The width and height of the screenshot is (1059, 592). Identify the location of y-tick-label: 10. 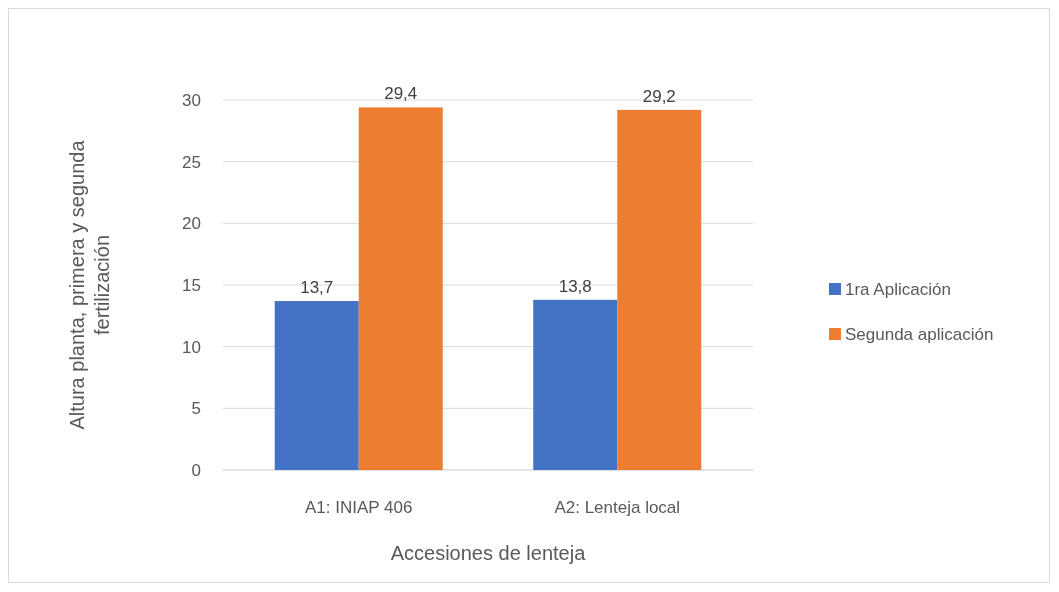
(191, 347).